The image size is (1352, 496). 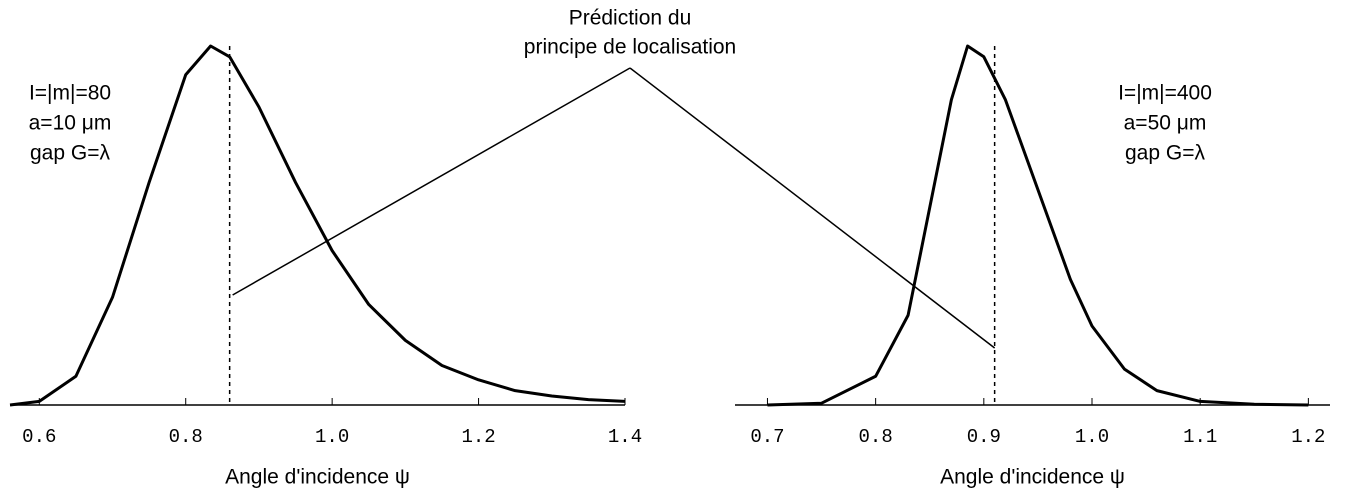 What do you see at coordinates (70, 123) in the screenshot?
I see `annotation: a=10 μm` at bounding box center [70, 123].